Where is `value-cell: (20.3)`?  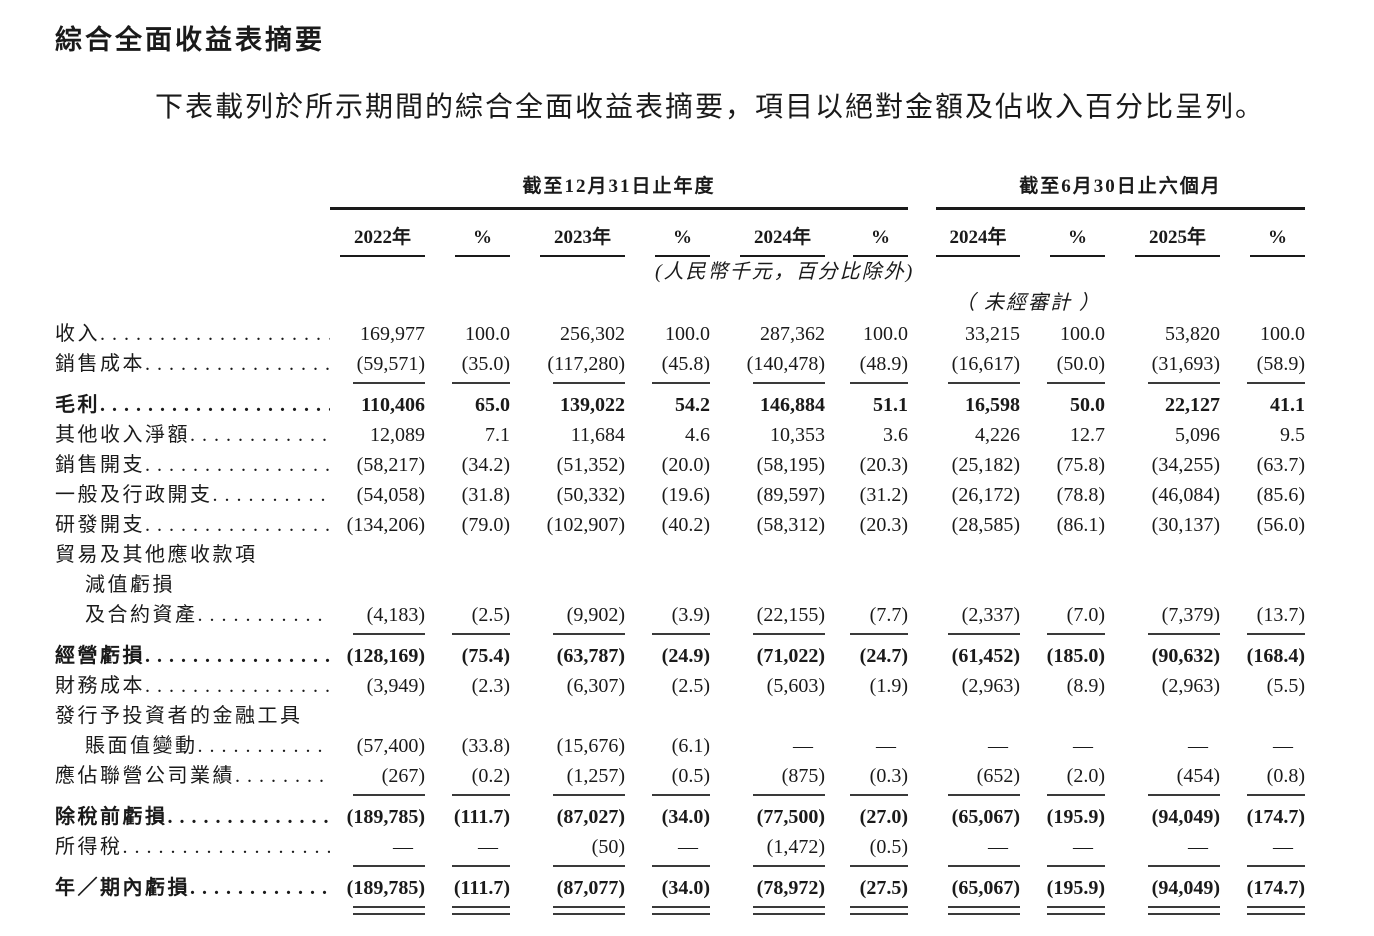
value-cell: (20.3) is located at coordinates (883, 525).